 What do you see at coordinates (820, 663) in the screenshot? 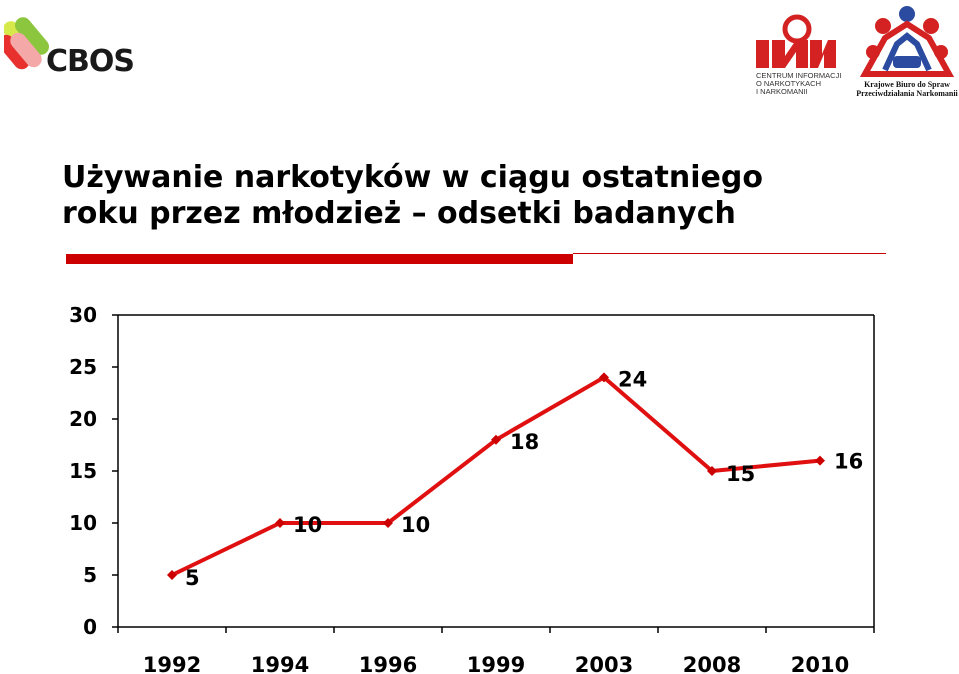
I see `x-tick-label: 2010` at bounding box center [820, 663].